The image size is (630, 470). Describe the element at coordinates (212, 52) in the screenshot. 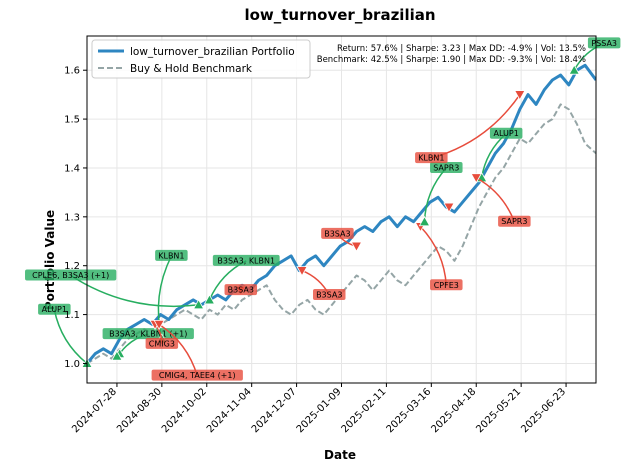

I see `legend-portfolio-label: low_turnover_brazilian Portfolio` at that location.